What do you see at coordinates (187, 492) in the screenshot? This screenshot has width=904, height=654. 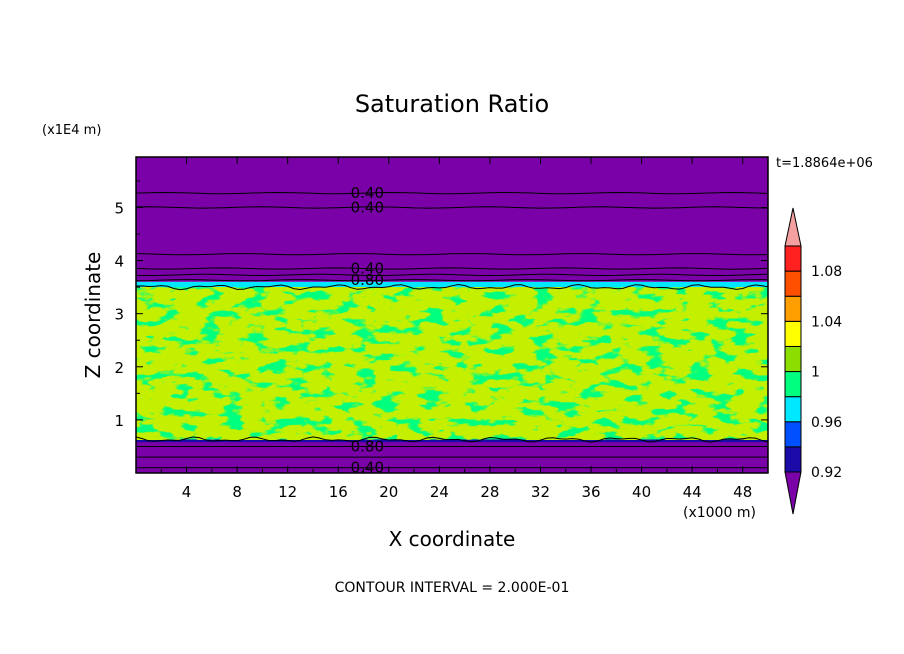 I see `x-tick-label-4: 4` at bounding box center [187, 492].